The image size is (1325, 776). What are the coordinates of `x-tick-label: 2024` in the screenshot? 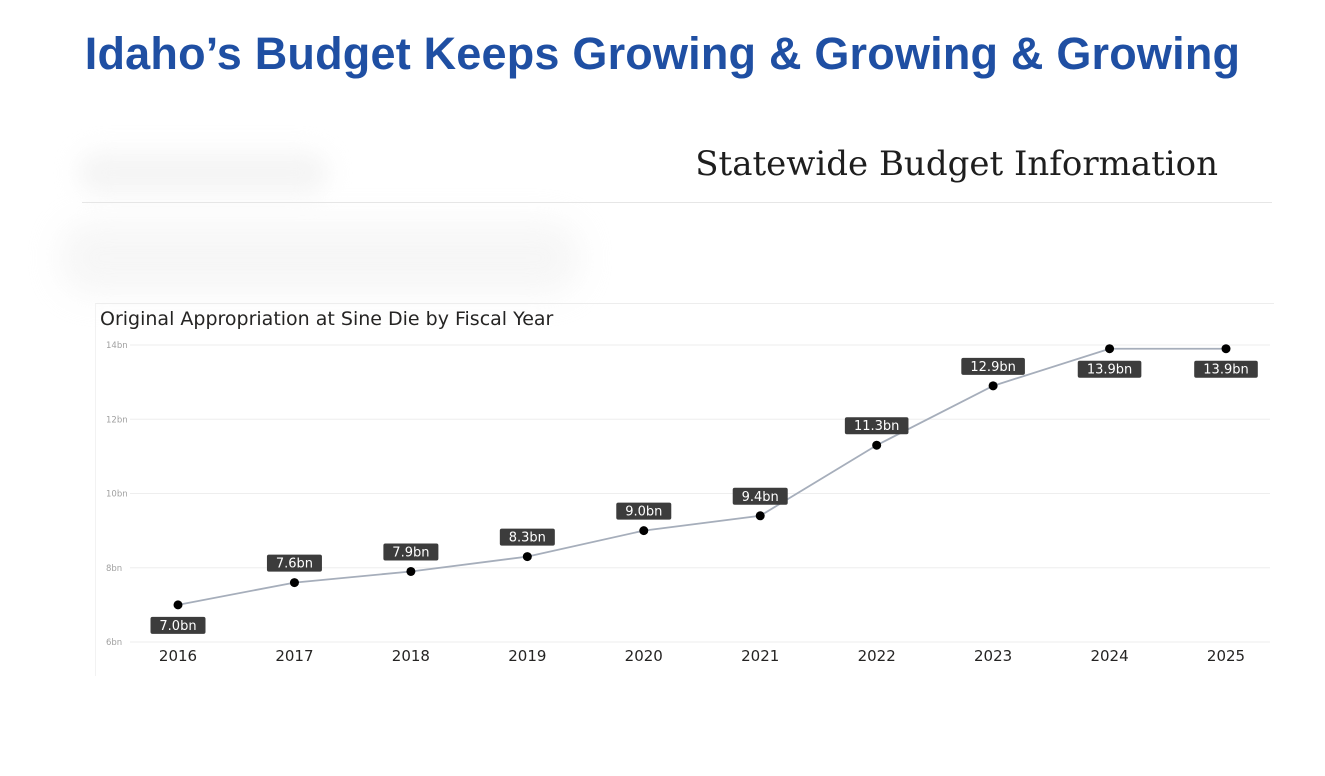 It's located at (1109, 656).